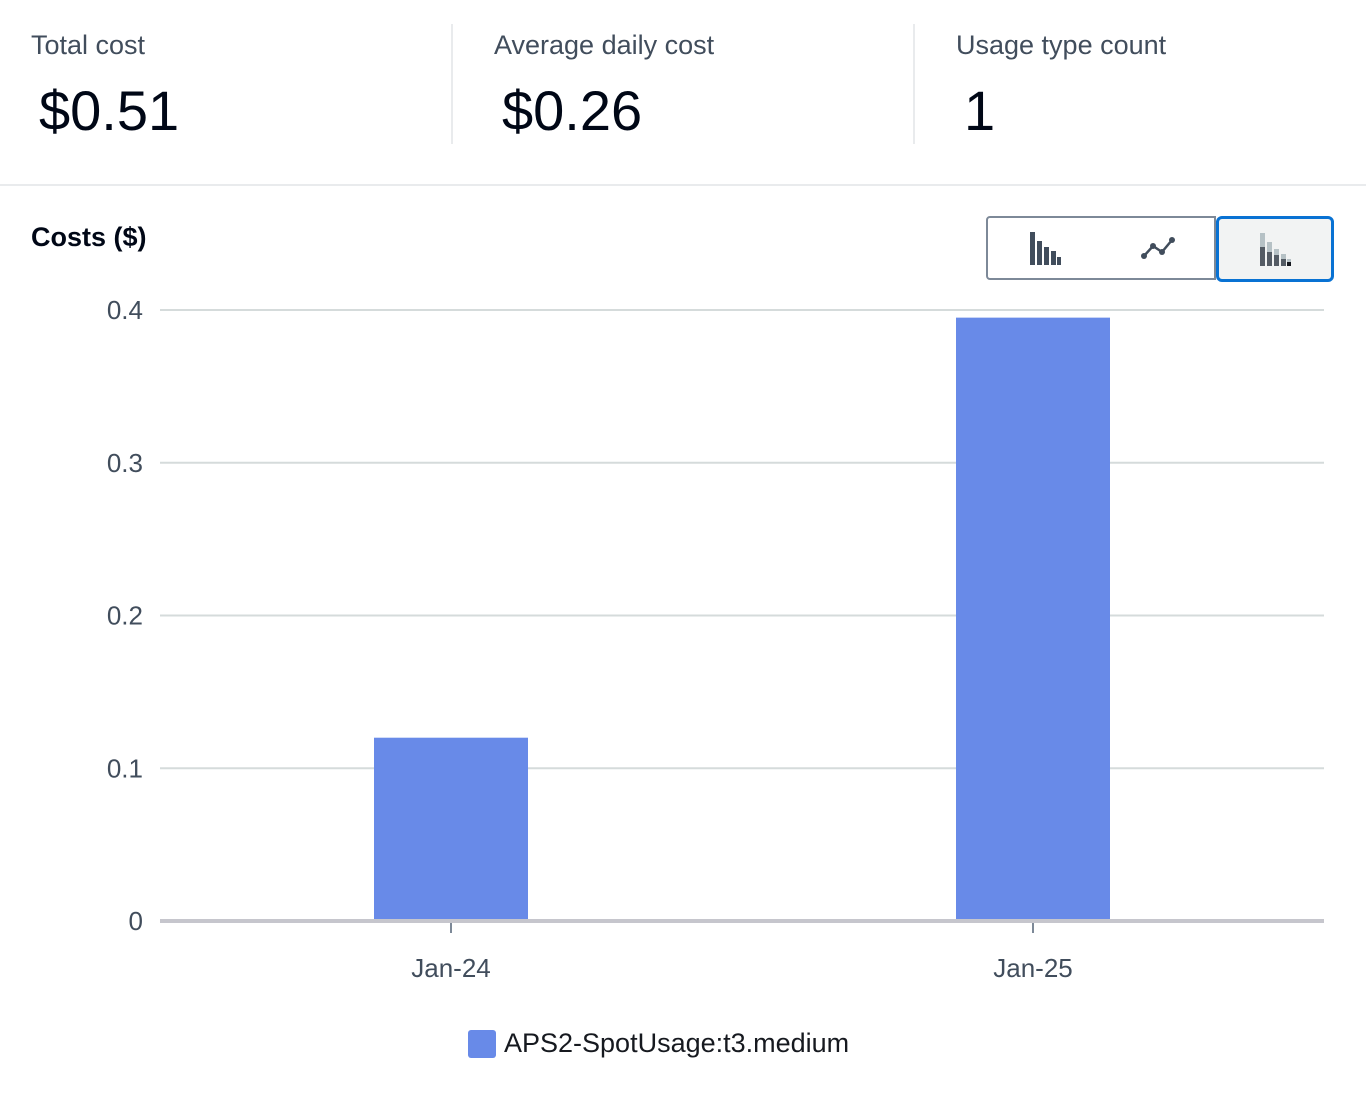 The image size is (1366, 1102). I want to click on usage-type-count-label: Usage type count, so click(1061, 45).